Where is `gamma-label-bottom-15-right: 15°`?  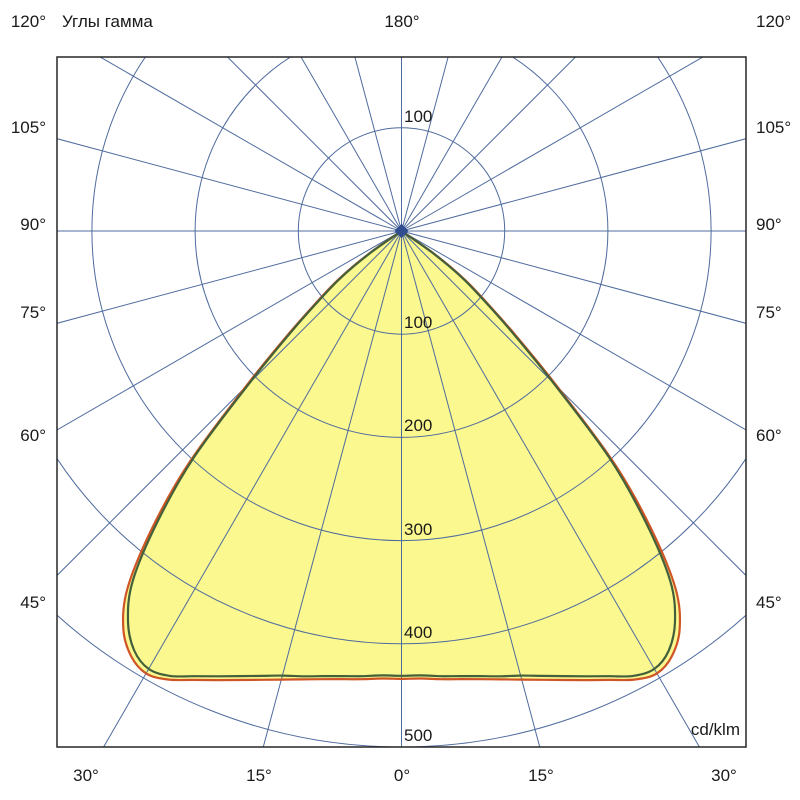 gamma-label-bottom-15-right: 15° is located at coordinates (541, 775).